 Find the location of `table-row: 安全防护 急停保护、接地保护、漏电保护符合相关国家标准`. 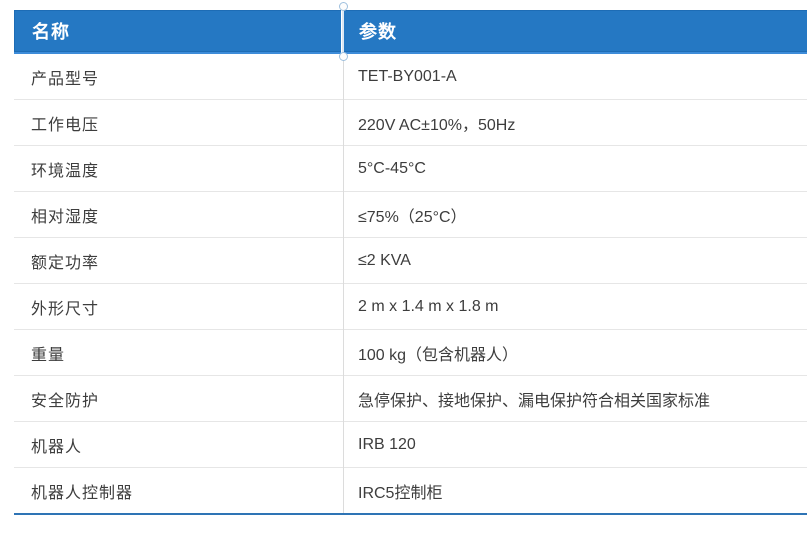

table-row: 安全防护 急停保护、接地保护、漏电保护符合相关国家标准 is located at coordinates (410, 399).